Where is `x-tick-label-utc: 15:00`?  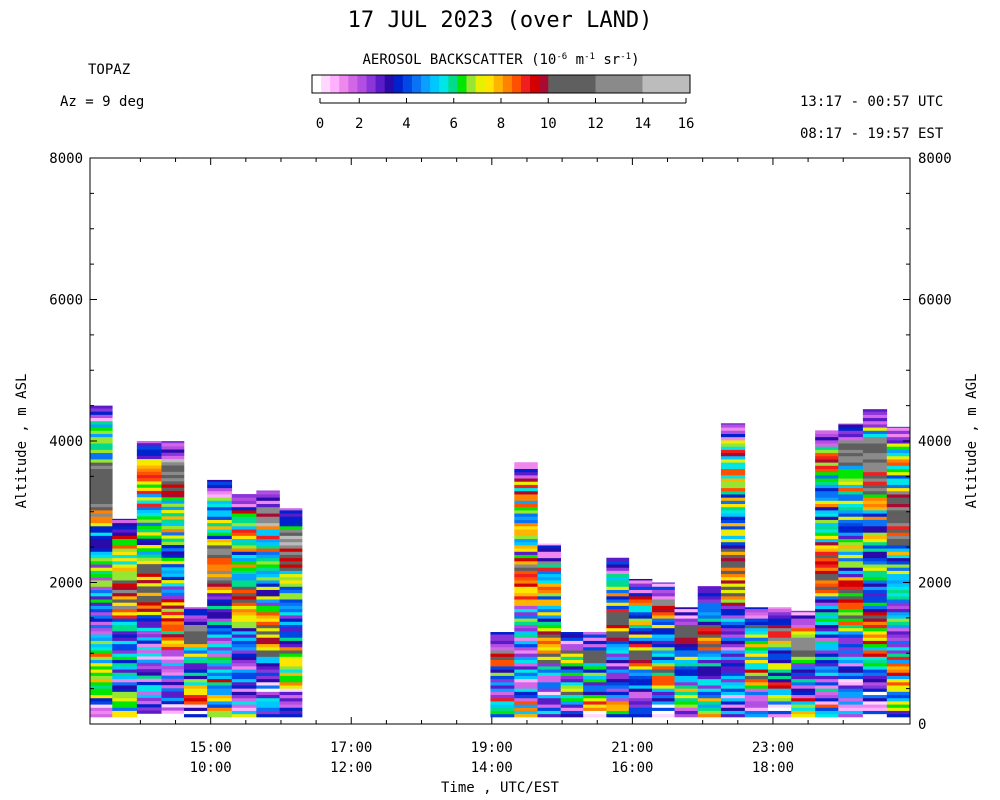 x-tick-label-utc: 15:00 is located at coordinates (211, 748).